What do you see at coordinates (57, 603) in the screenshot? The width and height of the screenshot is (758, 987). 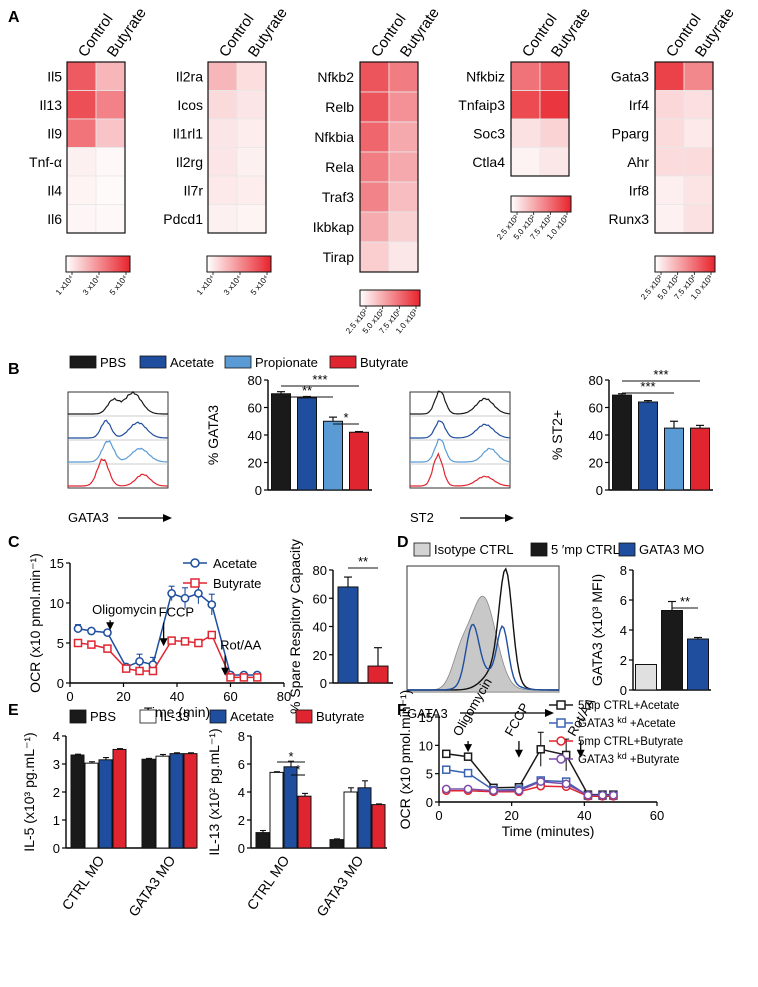 I see `y-tick-label: 10` at bounding box center [57, 603].